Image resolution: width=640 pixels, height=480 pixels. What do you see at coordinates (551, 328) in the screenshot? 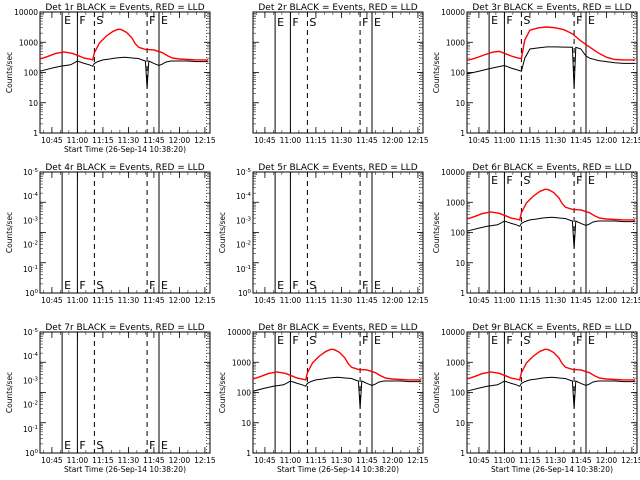
I see `panel-title: Det 9r BLACK = Events, RED = LLD` at bounding box center [551, 328].